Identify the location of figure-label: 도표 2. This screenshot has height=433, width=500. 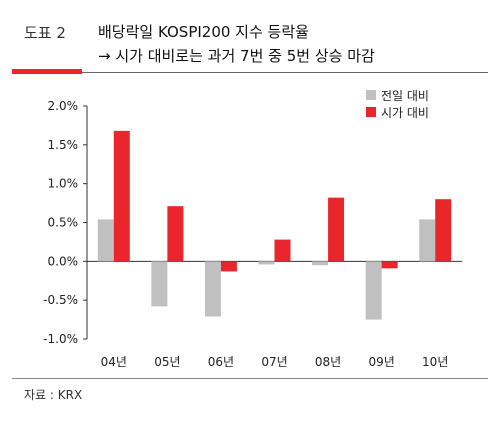
(45, 33).